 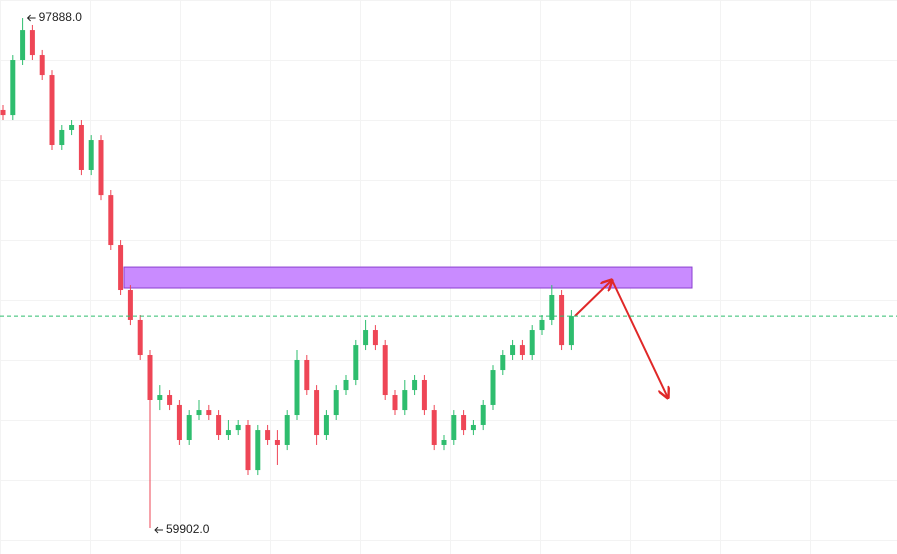 What do you see at coordinates (61, 17) in the screenshot?
I see `annotation-label: 97888.0` at bounding box center [61, 17].